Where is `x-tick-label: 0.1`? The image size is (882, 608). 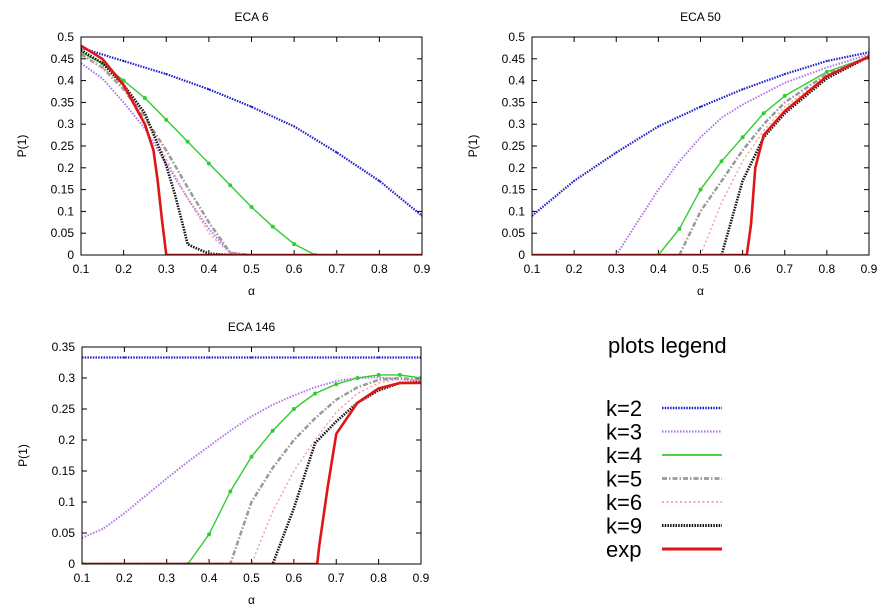 x-tick-label: 0.1 is located at coordinates (81, 269).